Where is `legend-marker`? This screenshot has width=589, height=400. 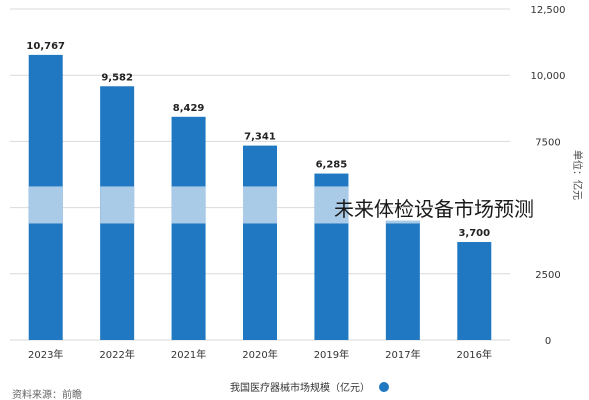 legend-marker is located at coordinates (384, 387).